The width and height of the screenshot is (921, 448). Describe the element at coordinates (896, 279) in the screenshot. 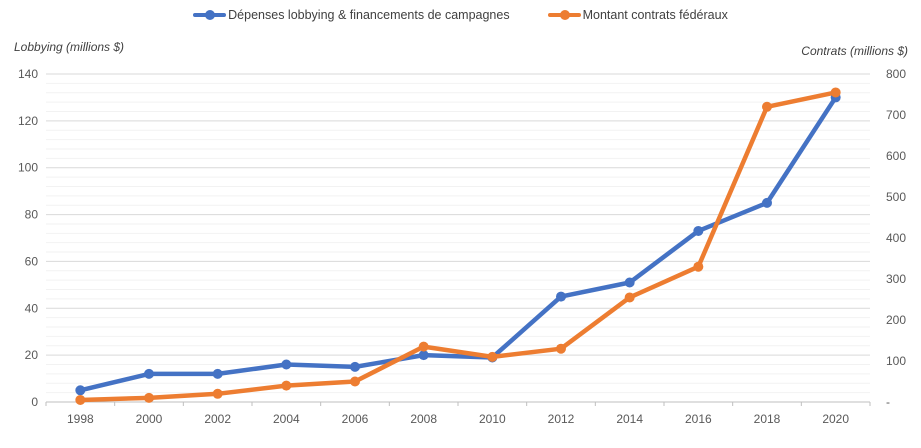

I see `svg-text: 300` at that location.